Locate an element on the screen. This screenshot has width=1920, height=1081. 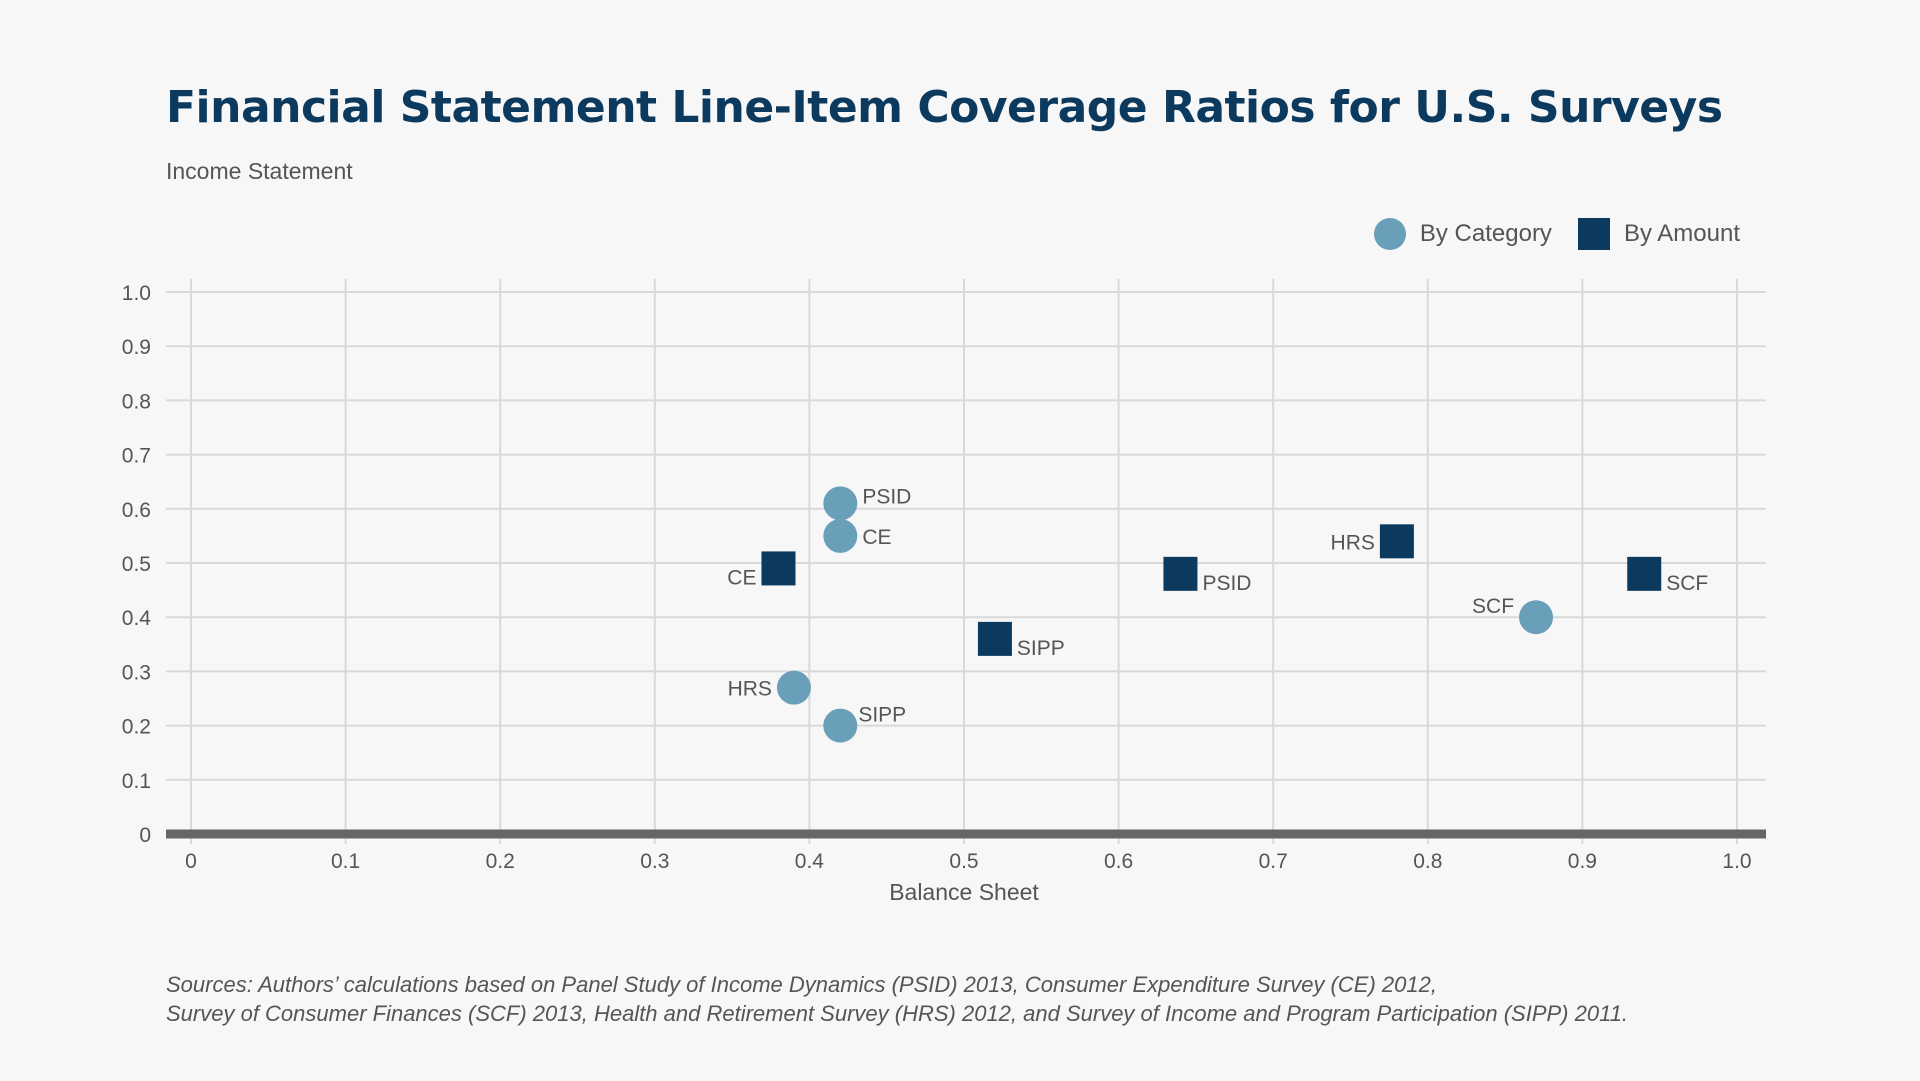
y-tick-label: 0.3 is located at coordinates (136, 672).